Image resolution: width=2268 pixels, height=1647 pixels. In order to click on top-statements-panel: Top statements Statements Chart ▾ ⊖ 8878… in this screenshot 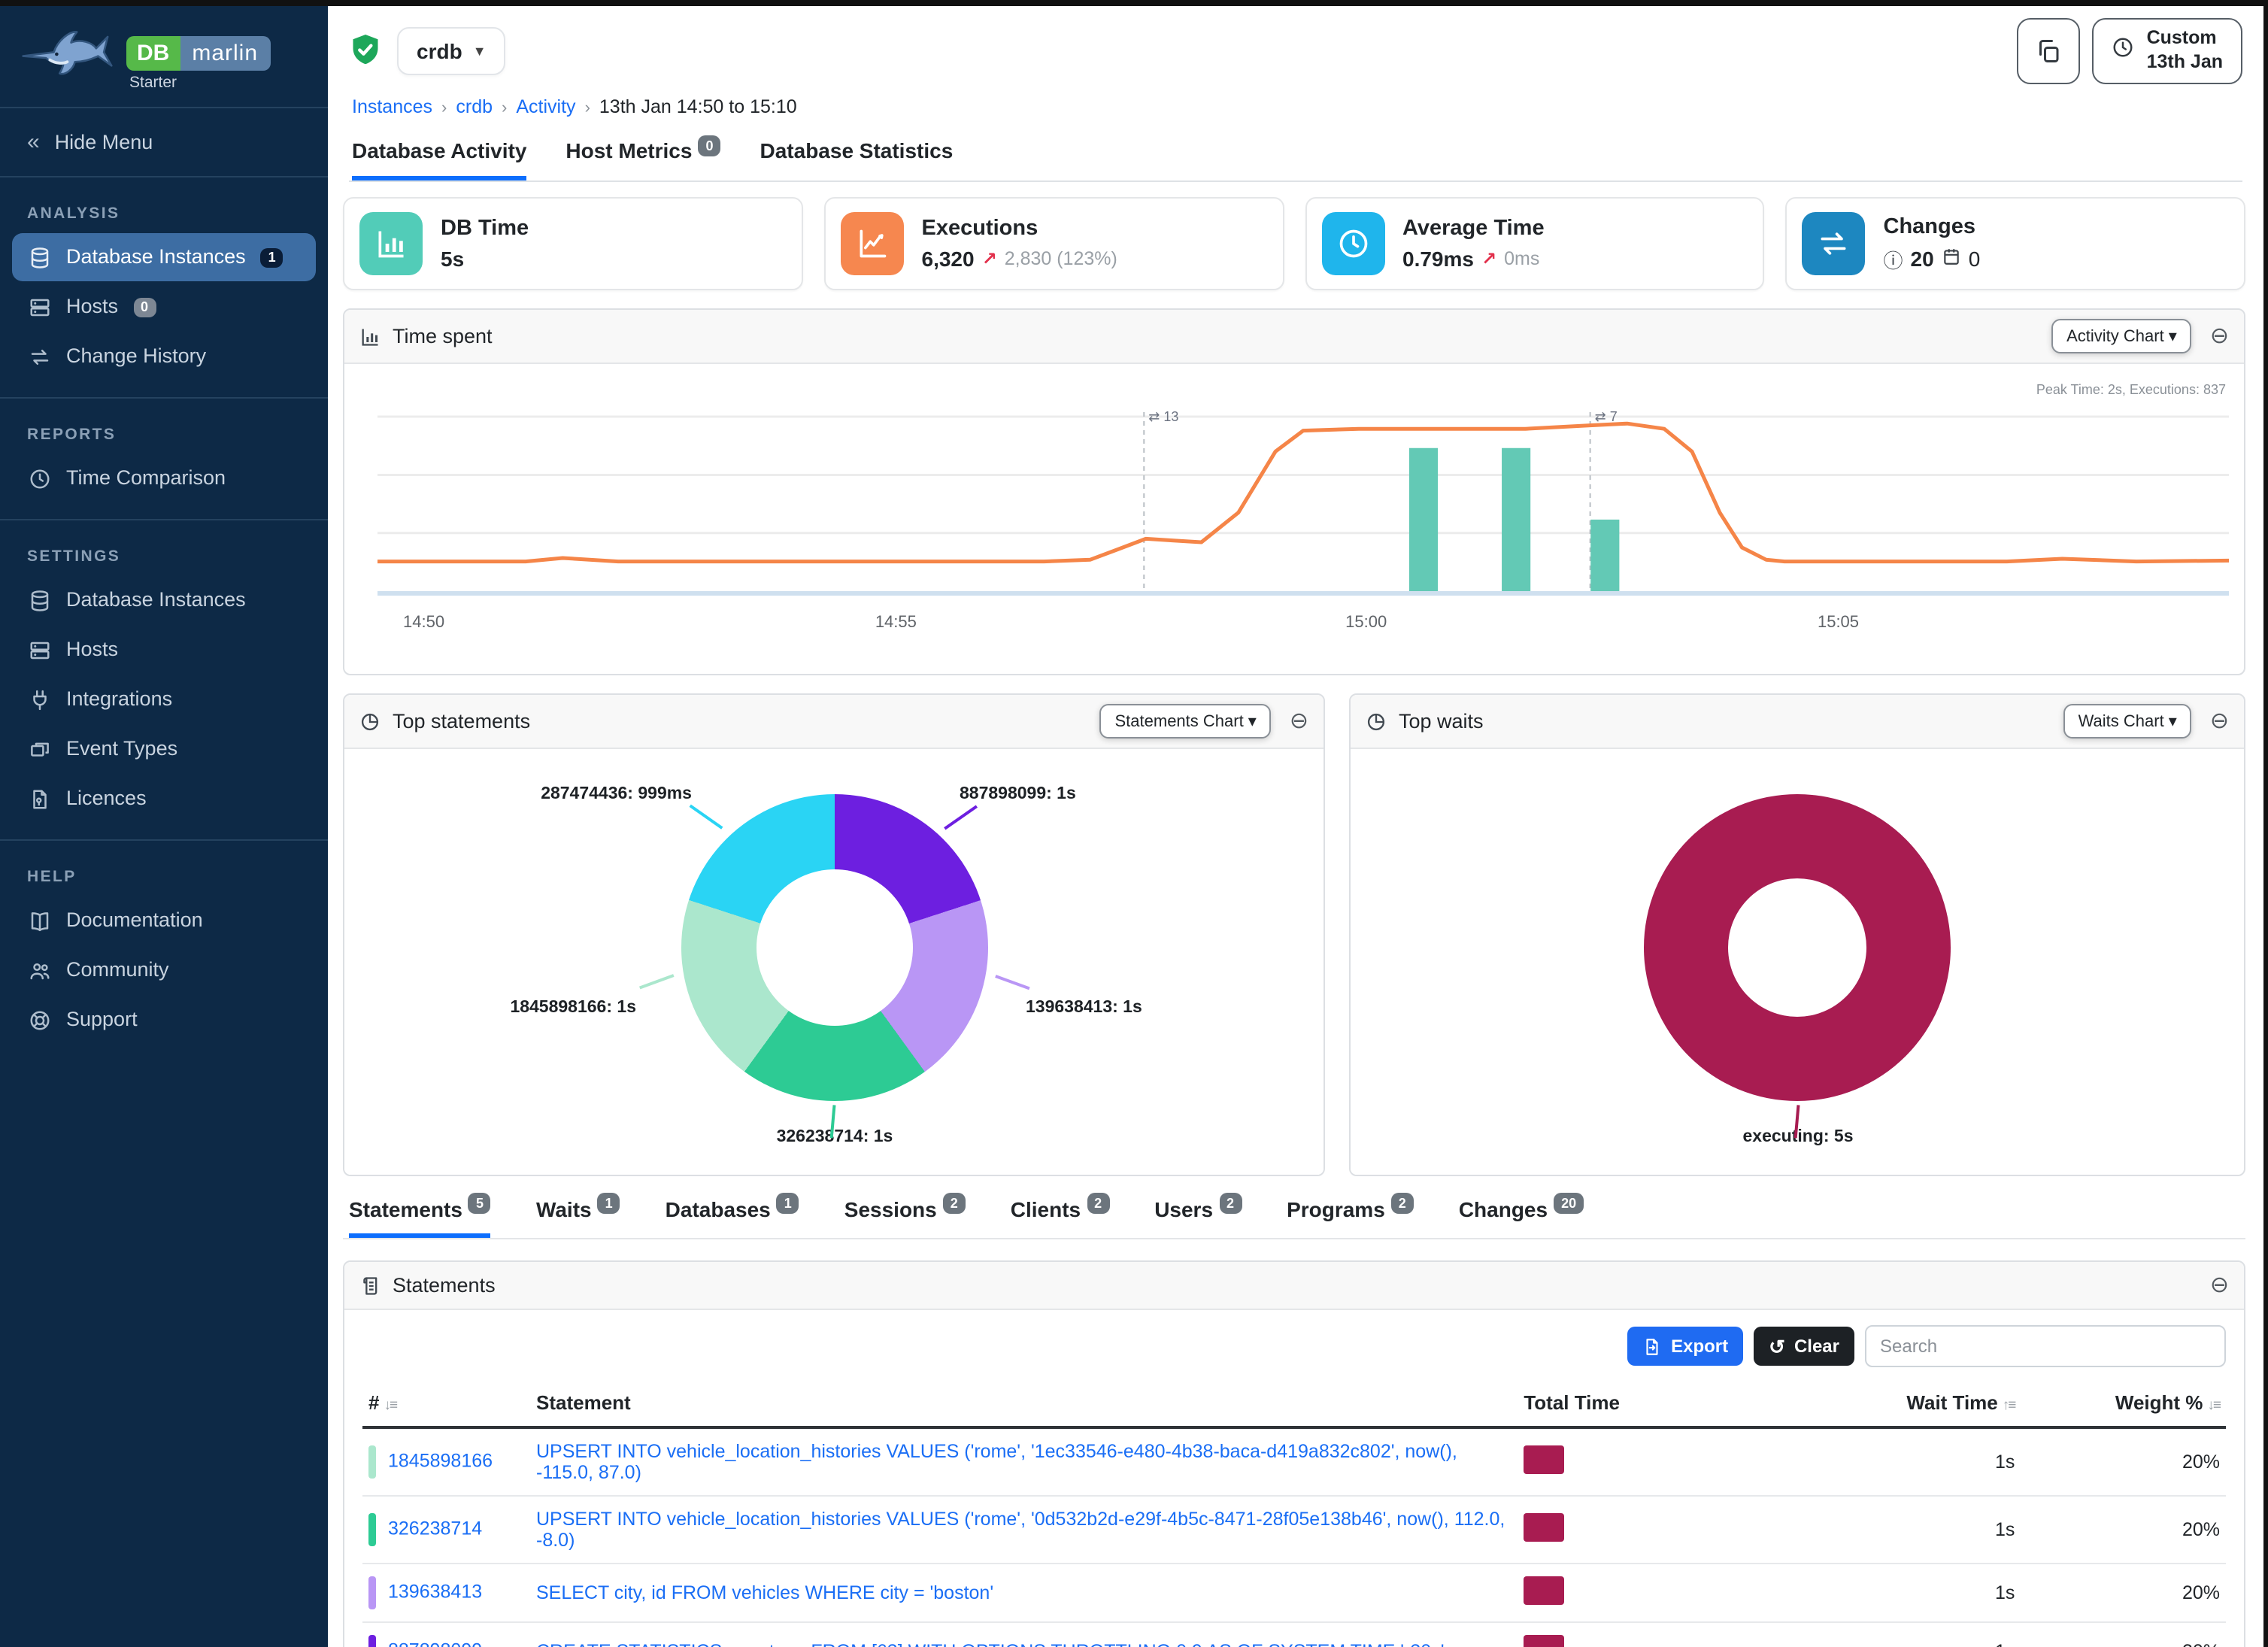, I will do `click(834, 934)`.